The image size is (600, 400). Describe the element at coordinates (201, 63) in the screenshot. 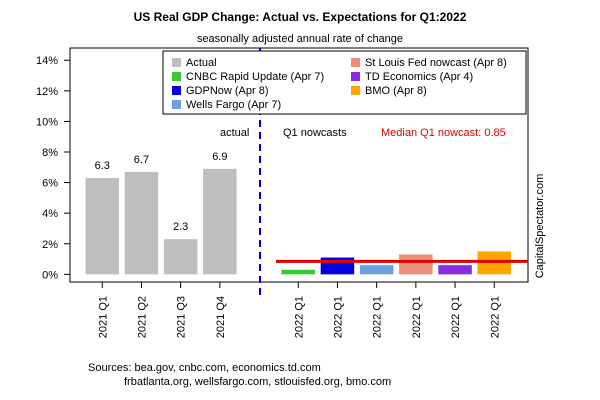

I see `legend-label: Actual` at that location.